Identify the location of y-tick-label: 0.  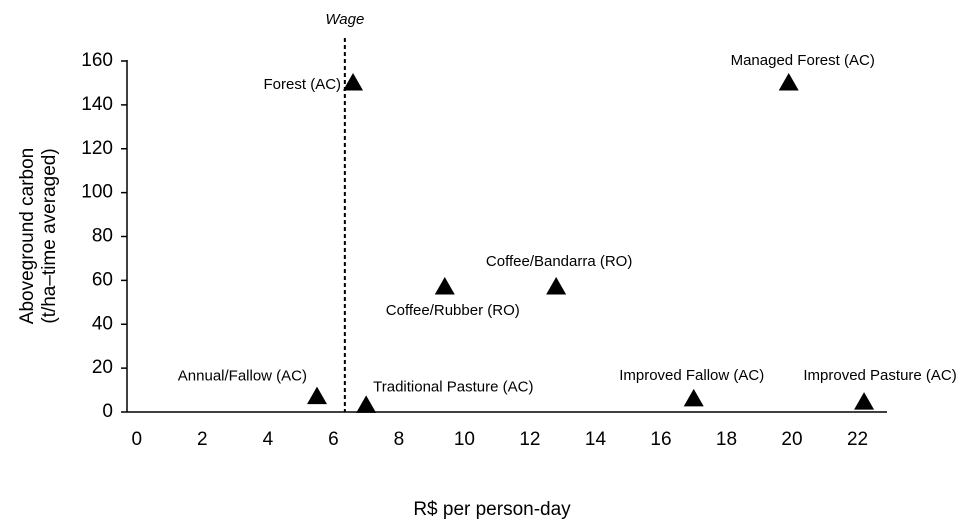
(107, 411).